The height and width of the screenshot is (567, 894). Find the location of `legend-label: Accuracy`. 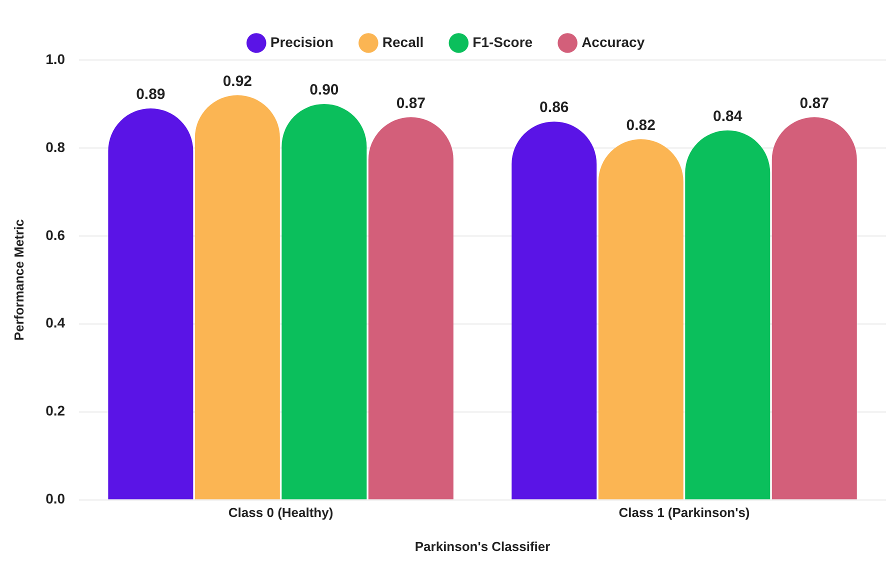

legend-label: Accuracy is located at coordinates (613, 42).